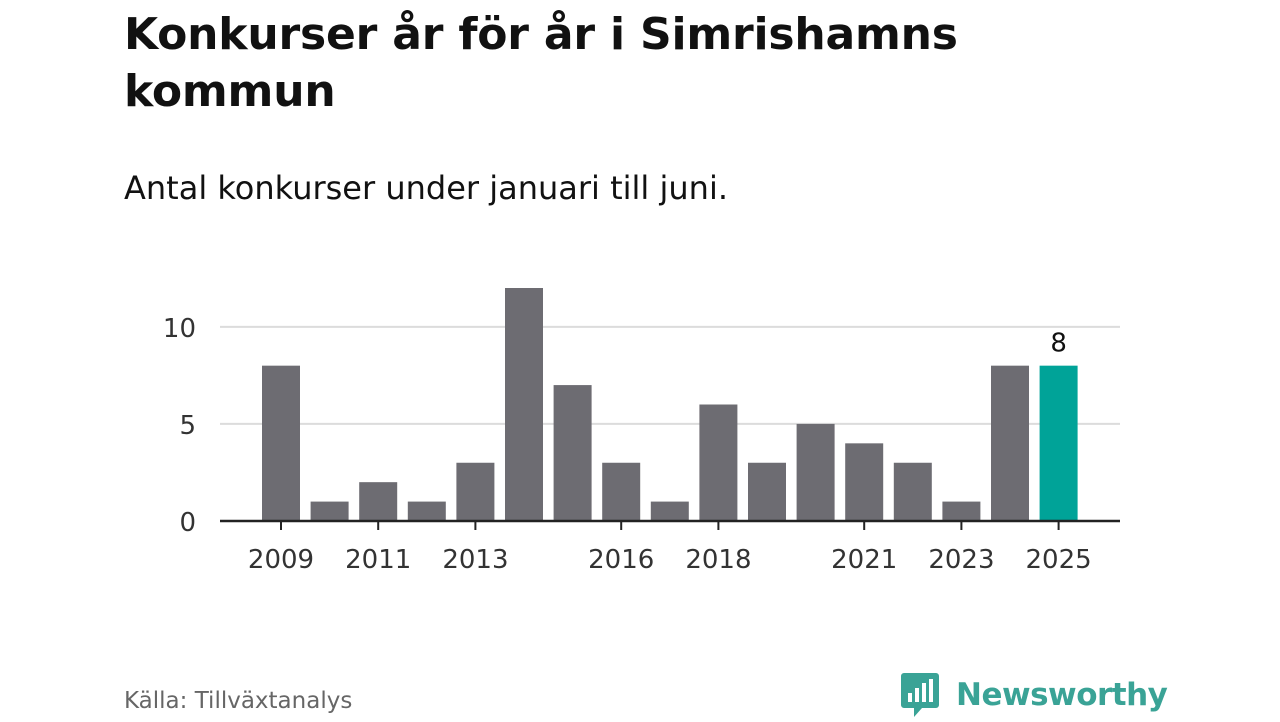 Image resolution: width=1280 pixels, height=722 pixels. I want to click on bar-2020, so click(815, 472).